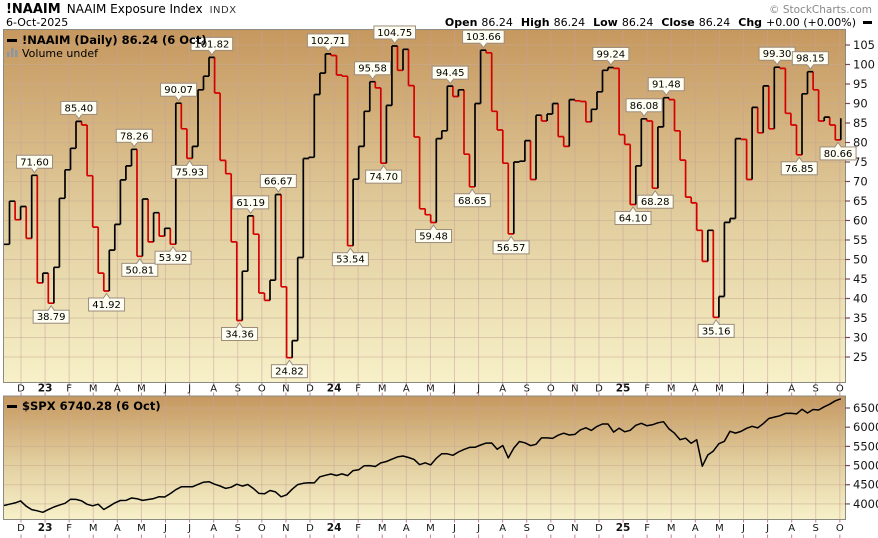 The image size is (878, 538). Describe the element at coordinates (262, 528) in the screenshot. I see `x-axis-label-bottom: O` at that location.